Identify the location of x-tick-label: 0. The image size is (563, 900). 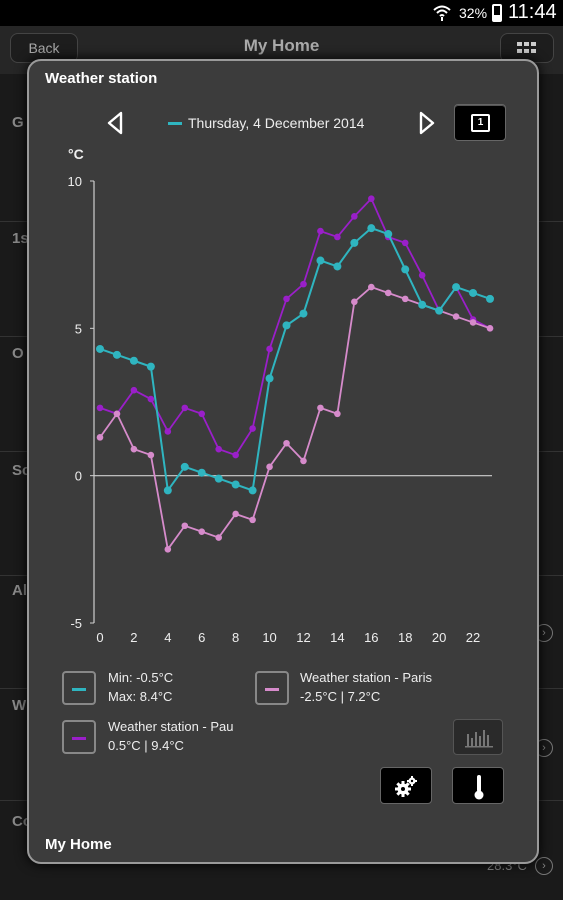
(99, 637).